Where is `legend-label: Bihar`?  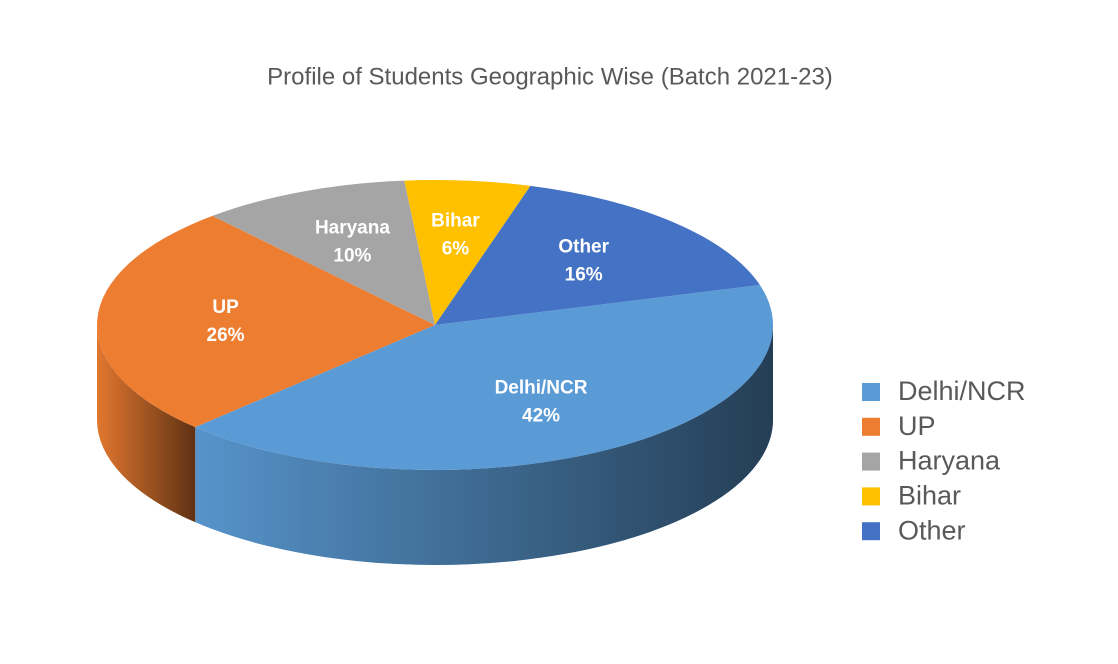 legend-label: Bihar is located at coordinates (929, 496).